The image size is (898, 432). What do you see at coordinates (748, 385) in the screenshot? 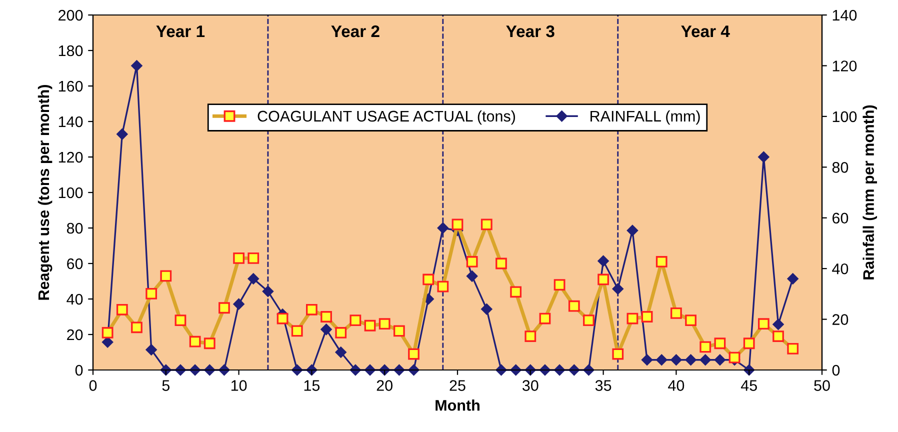
I see `x-tick-label: 45` at bounding box center [748, 385].